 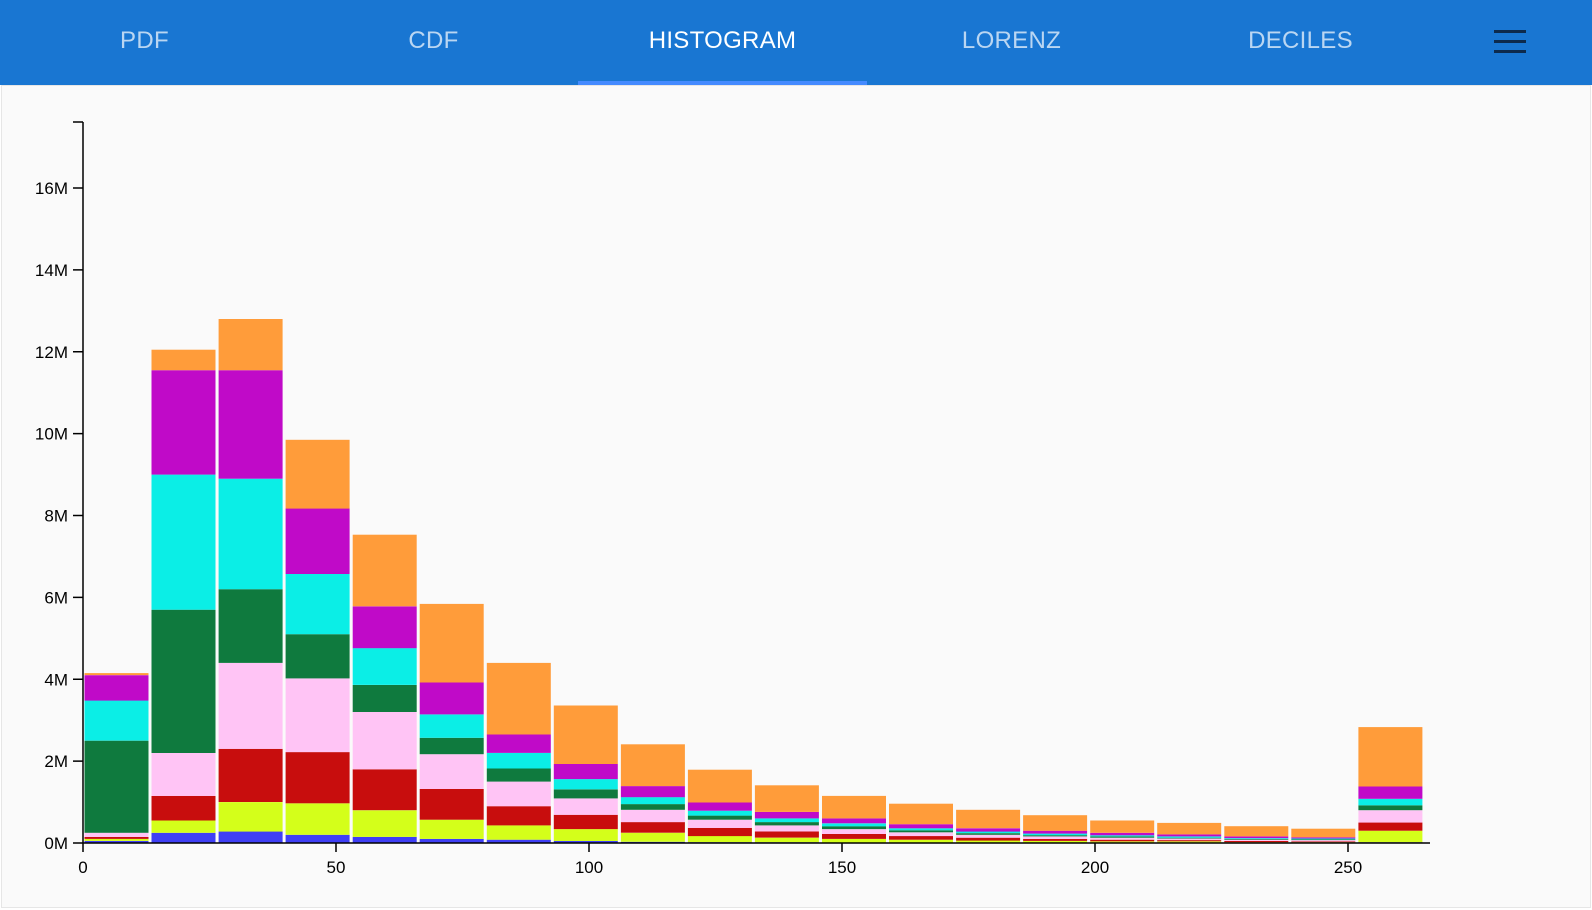 I want to click on tab-pdf: PDF, so click(x=144, y=40).